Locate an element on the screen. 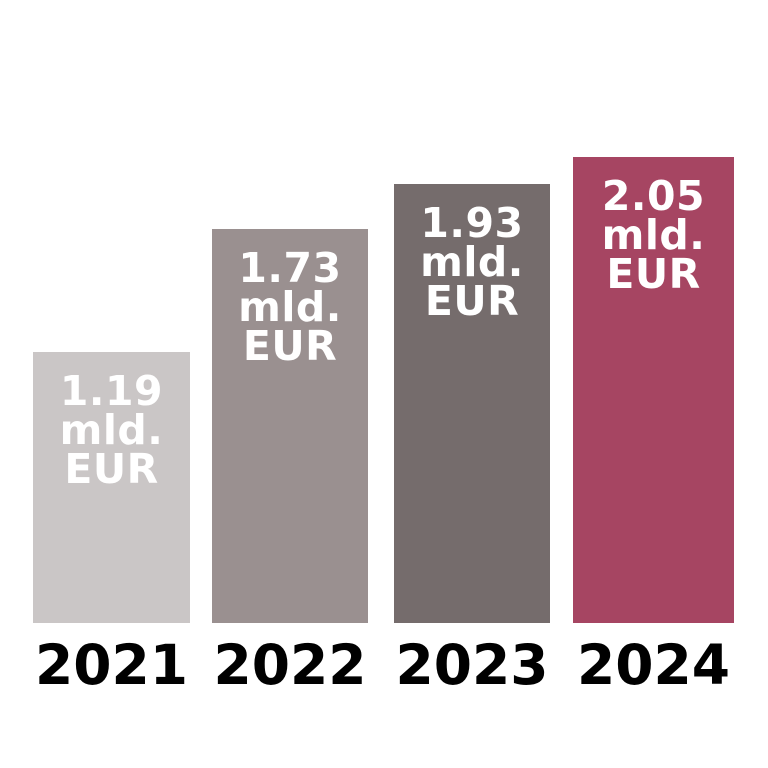  x-axis-label-2021: 2021 is located at coordinates (111, 665).